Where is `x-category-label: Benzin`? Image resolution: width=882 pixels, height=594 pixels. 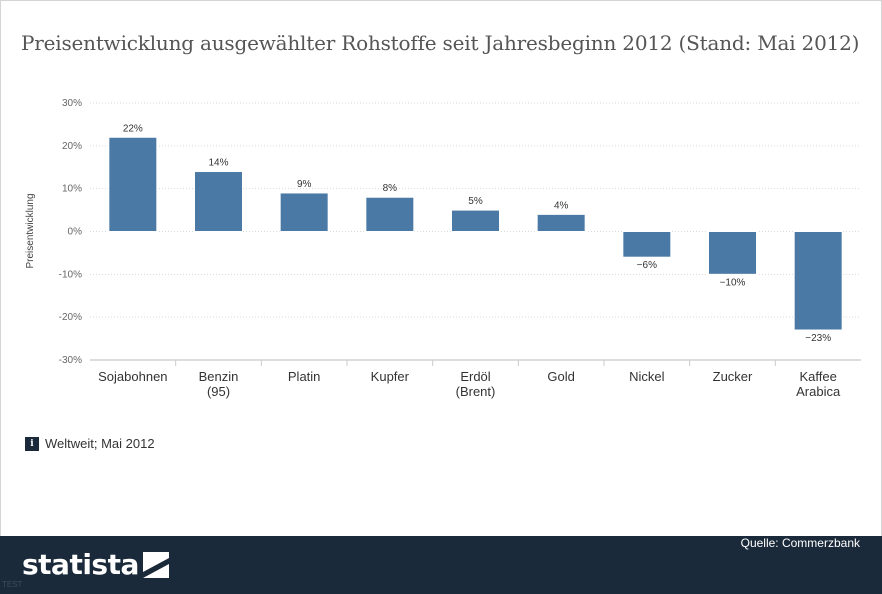 x-category-label: Benzin is located at coordinates (219, 376).